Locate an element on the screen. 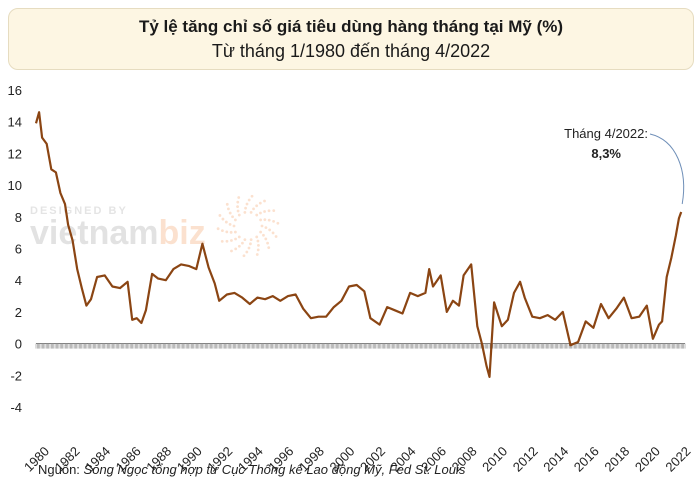 This screenshot has height=490, width=700. y-tick-label: -2 is located at coordinates (16, 375).